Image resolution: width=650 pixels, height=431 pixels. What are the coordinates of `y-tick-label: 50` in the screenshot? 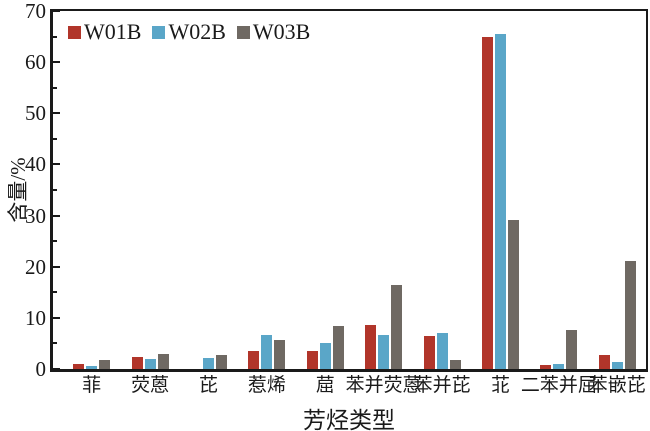 It's located at (35, 113).